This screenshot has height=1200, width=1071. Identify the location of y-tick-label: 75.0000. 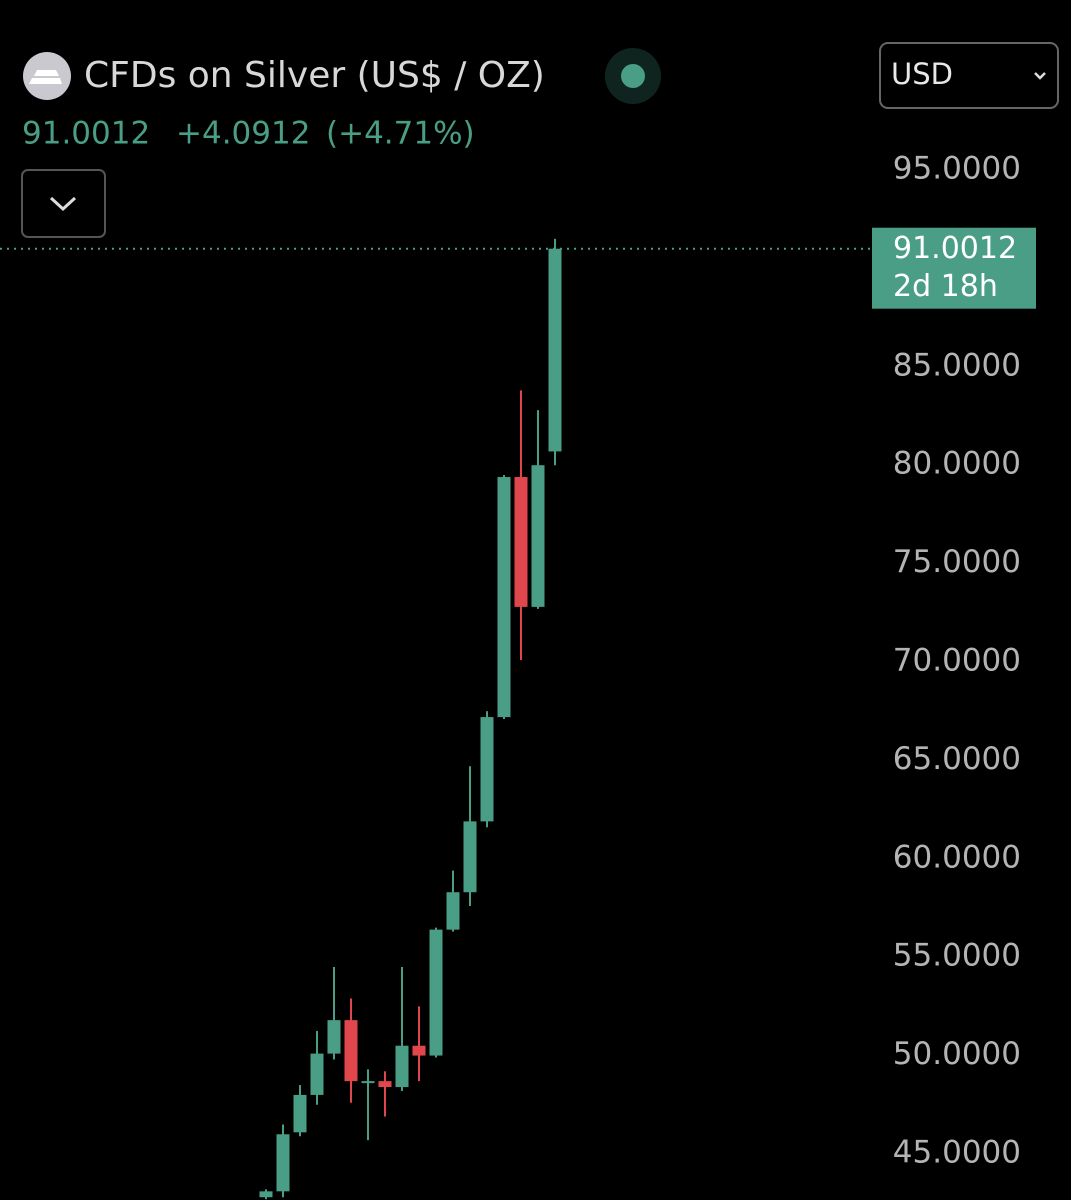
(957, 562).